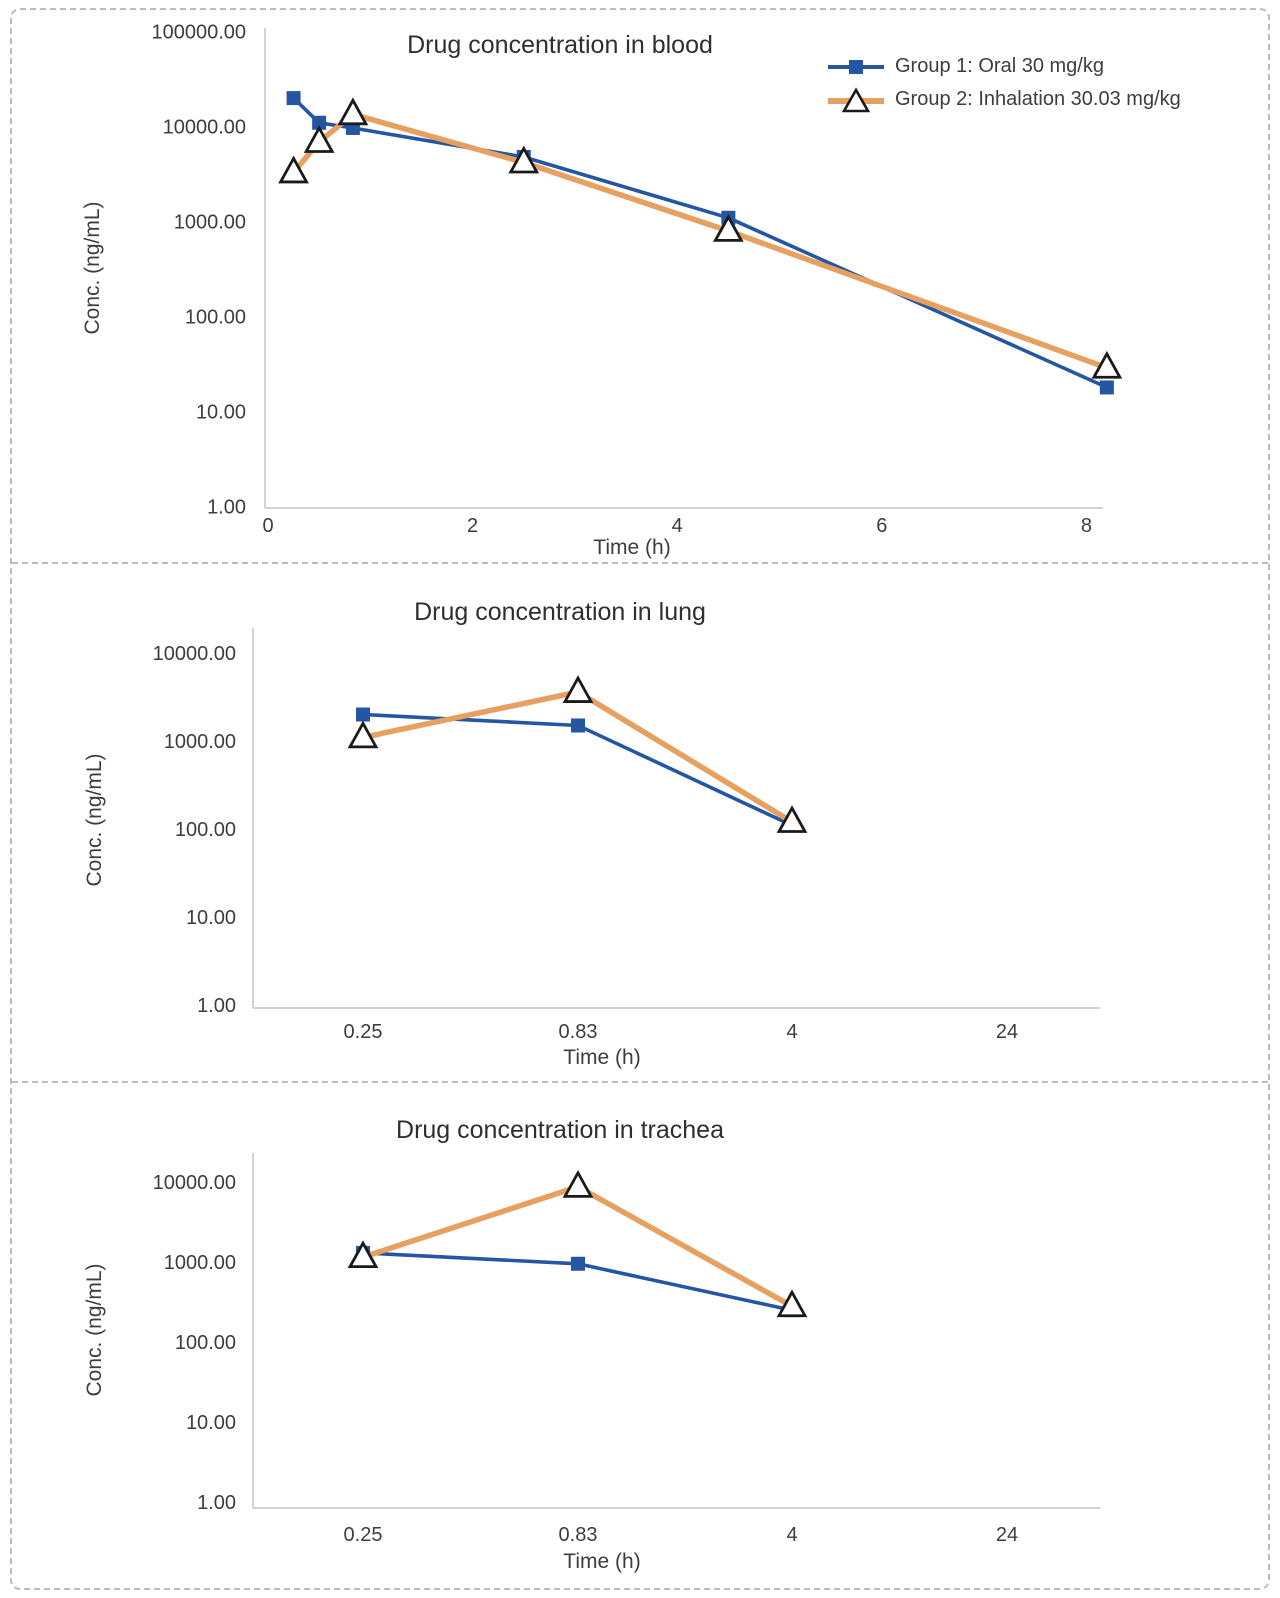 Image resolution: width=1280 pixels, height=1598 pixels. What do you see at coordinates (999, 66) in the screenshot?
I see `legend-label-group1: Group 1: Oral 30 mg/kg` at bounding box center [999, 66].